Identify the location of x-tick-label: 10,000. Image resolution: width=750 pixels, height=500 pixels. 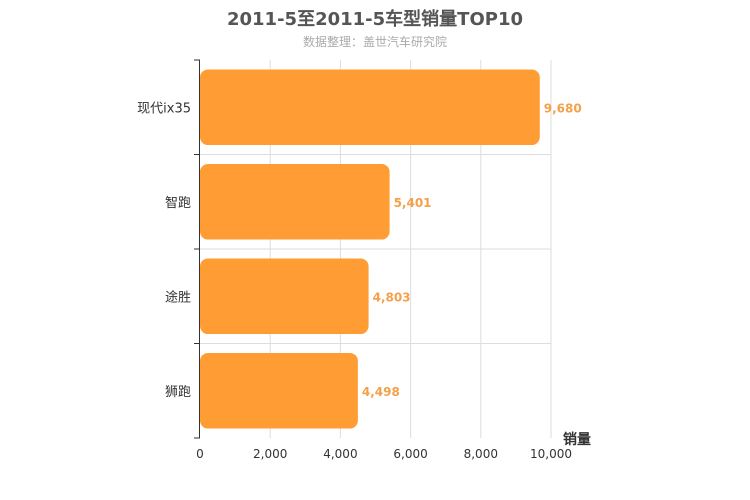
(551, 454).